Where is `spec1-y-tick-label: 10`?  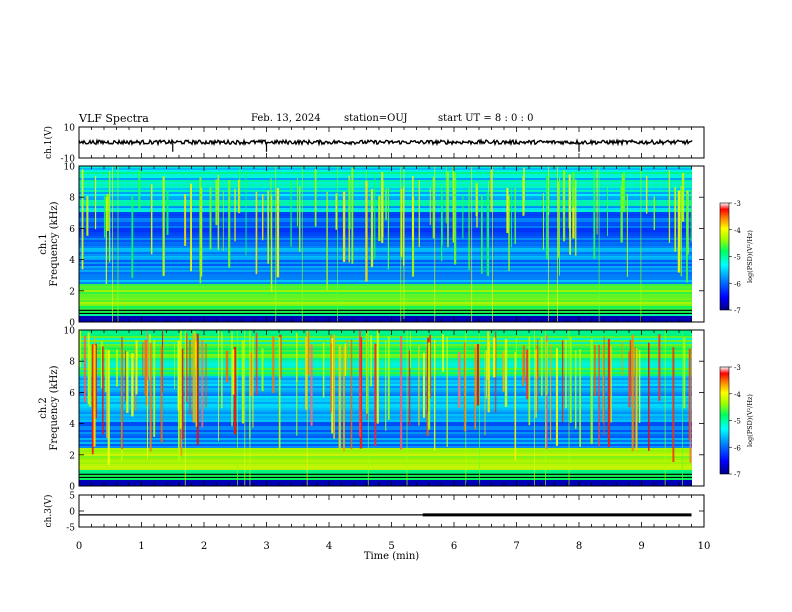
spec1-y-tick-label: 10 is located at coordinates (70, 168).